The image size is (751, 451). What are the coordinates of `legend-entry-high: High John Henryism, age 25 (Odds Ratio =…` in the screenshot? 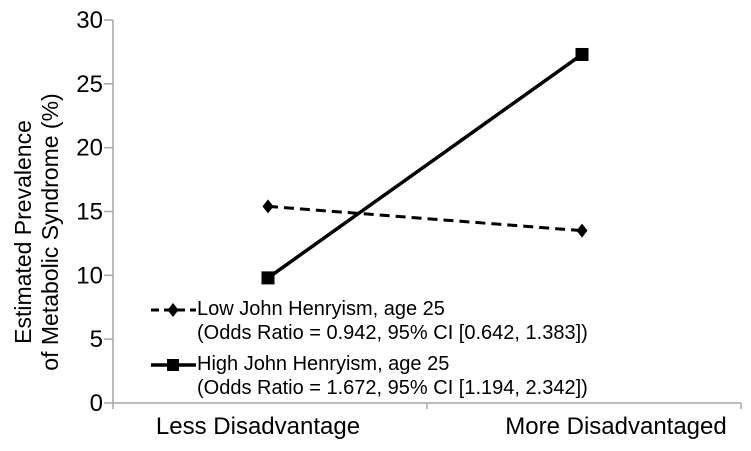 It's located at (369, 376).